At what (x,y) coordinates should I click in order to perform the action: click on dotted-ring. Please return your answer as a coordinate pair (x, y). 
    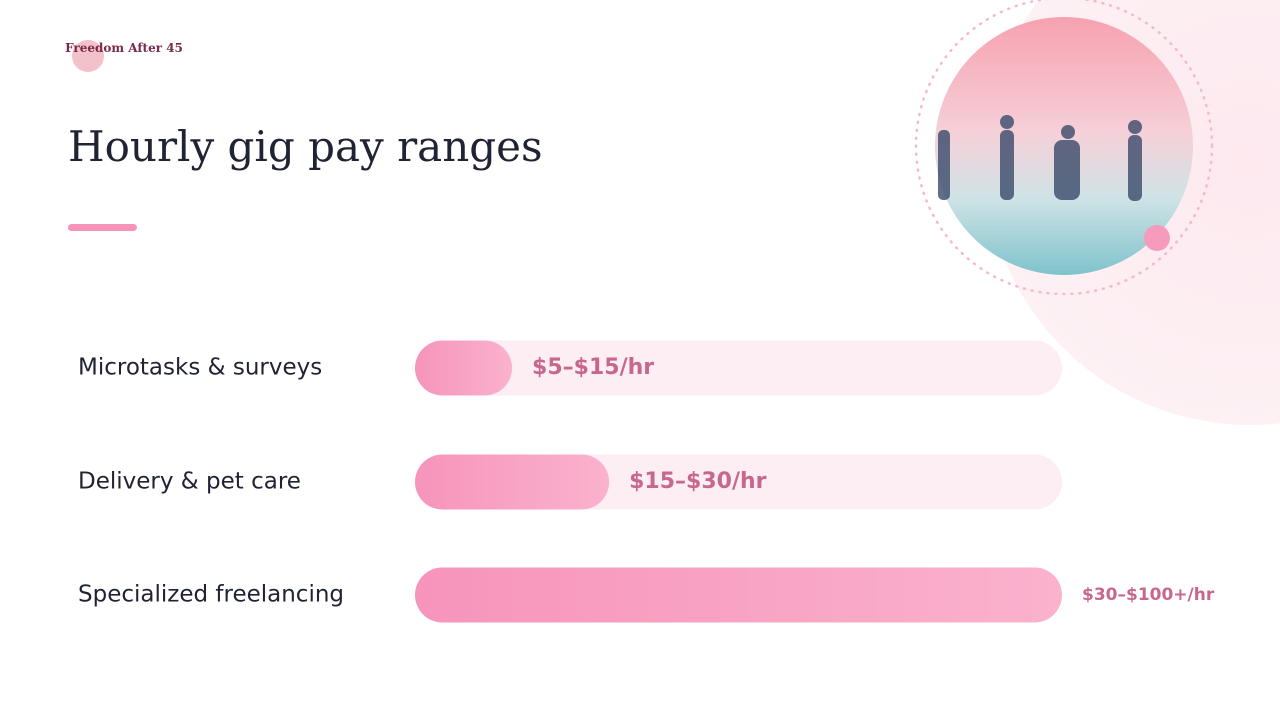
    Looking at the image, I should click on (1064, 148).